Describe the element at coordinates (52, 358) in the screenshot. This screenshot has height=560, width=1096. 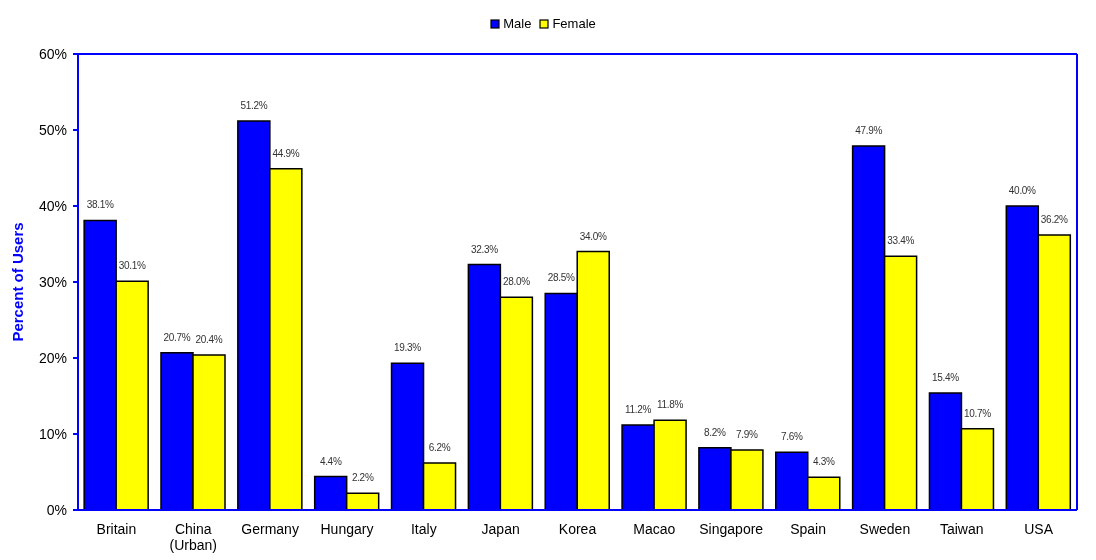
I see `y-tick-label: 20%` at that location.